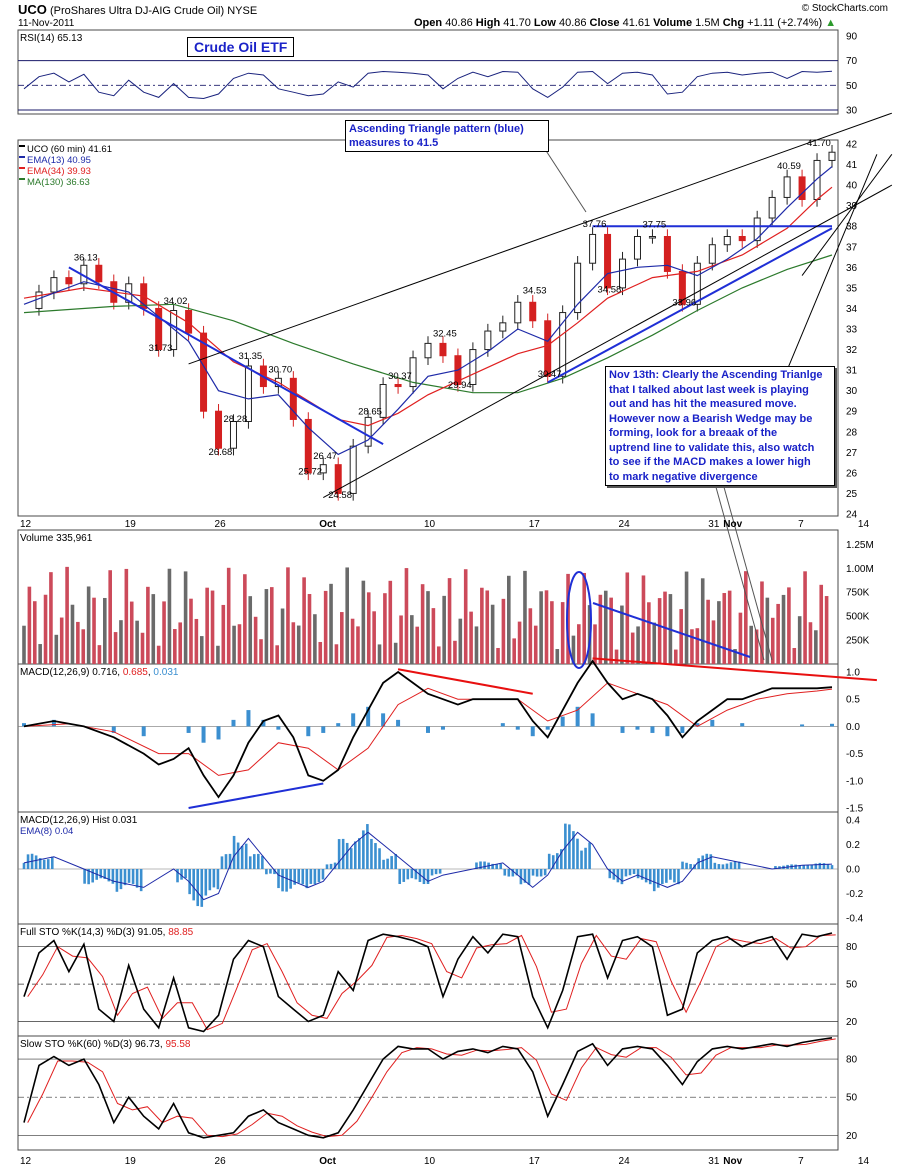  What do you see at coordinates (256, 795) in the screenshot?
I see `macd-divergence-line` at bounding box center [256, 795].